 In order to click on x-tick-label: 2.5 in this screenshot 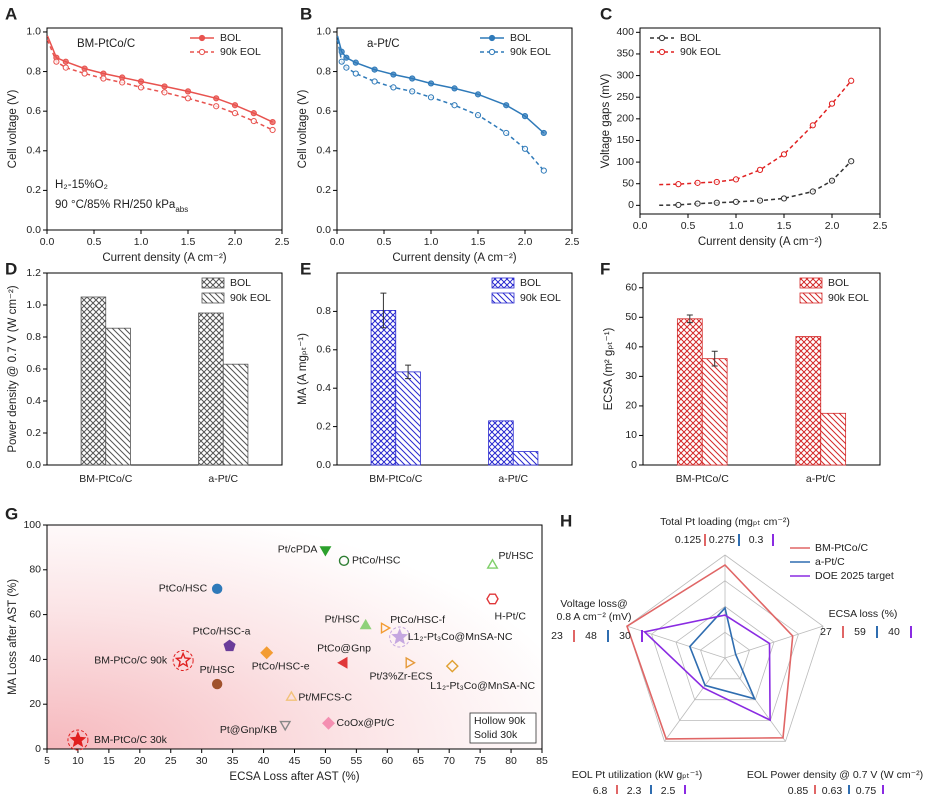, I will do `click(572, 242)`.